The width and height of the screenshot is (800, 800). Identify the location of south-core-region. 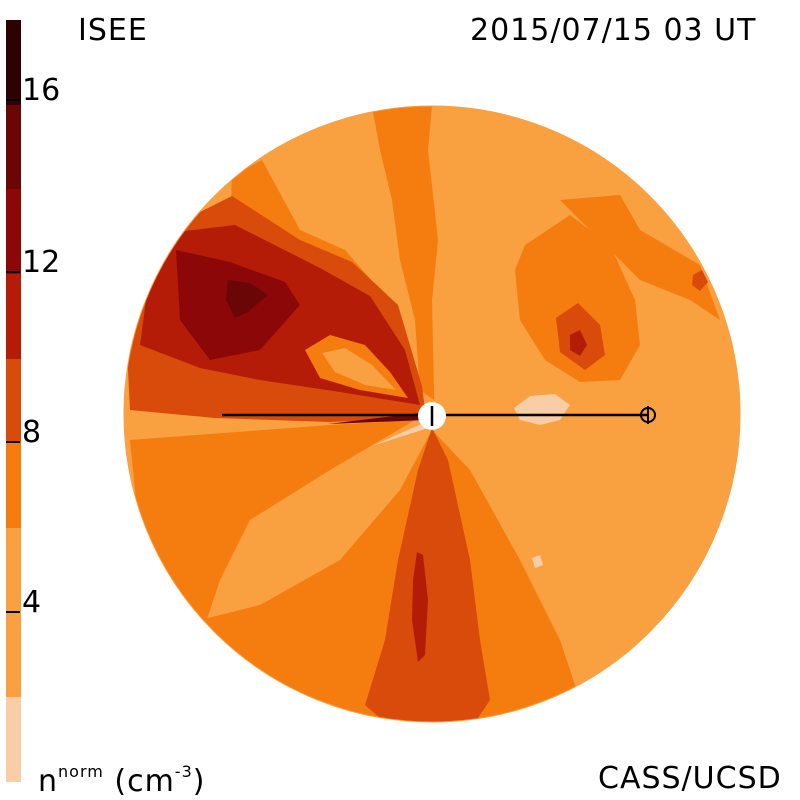
(420, 607).